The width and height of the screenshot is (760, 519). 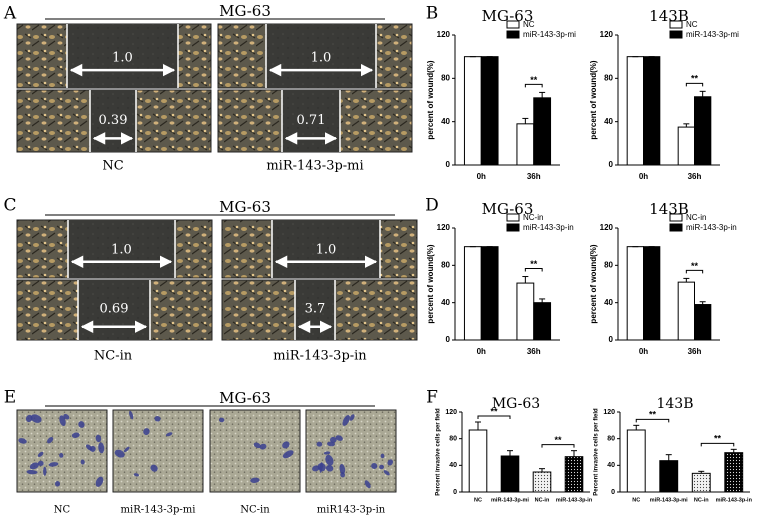 I want to click on legend-label: miR-143-3p-mi, so click(x=549, y=34).